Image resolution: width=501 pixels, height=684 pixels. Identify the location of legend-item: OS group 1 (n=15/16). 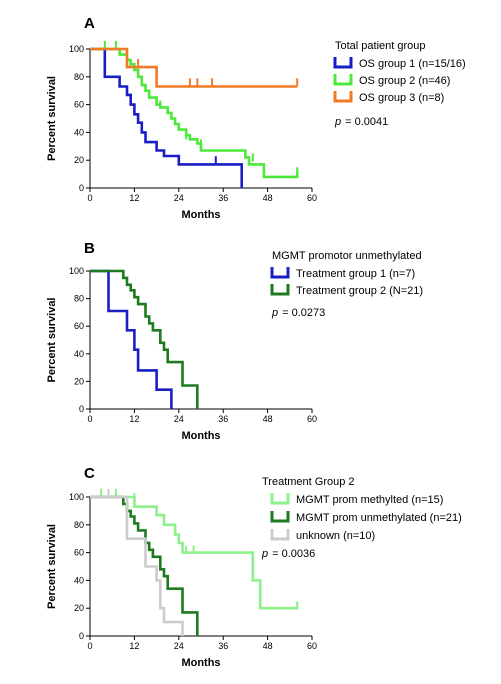
(399, 63).